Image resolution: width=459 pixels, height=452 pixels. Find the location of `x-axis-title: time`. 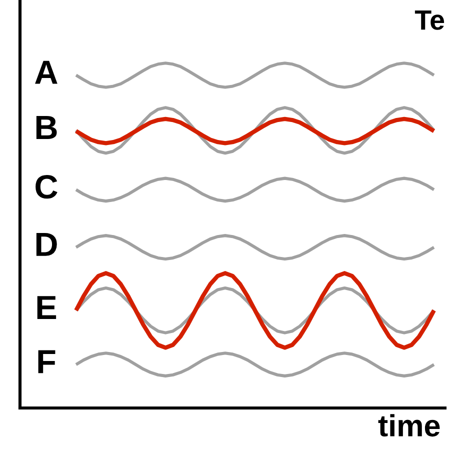

x-axis-title: time is located at coordinates (409, 425).